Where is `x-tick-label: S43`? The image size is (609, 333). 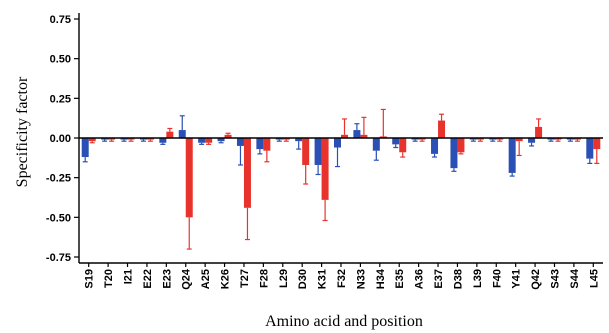 x-tick-label: S43 is located at coordinates (555, 279).